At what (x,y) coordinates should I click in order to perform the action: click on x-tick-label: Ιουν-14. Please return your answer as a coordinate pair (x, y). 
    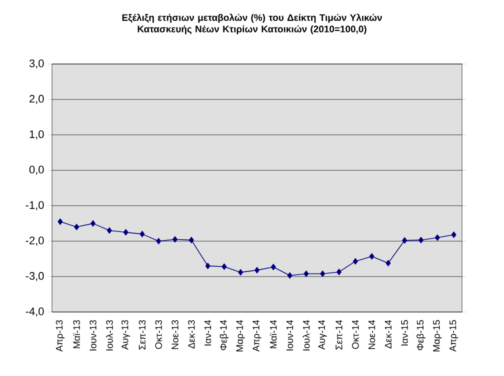
    Looking at the image, I should click on (290, 335).